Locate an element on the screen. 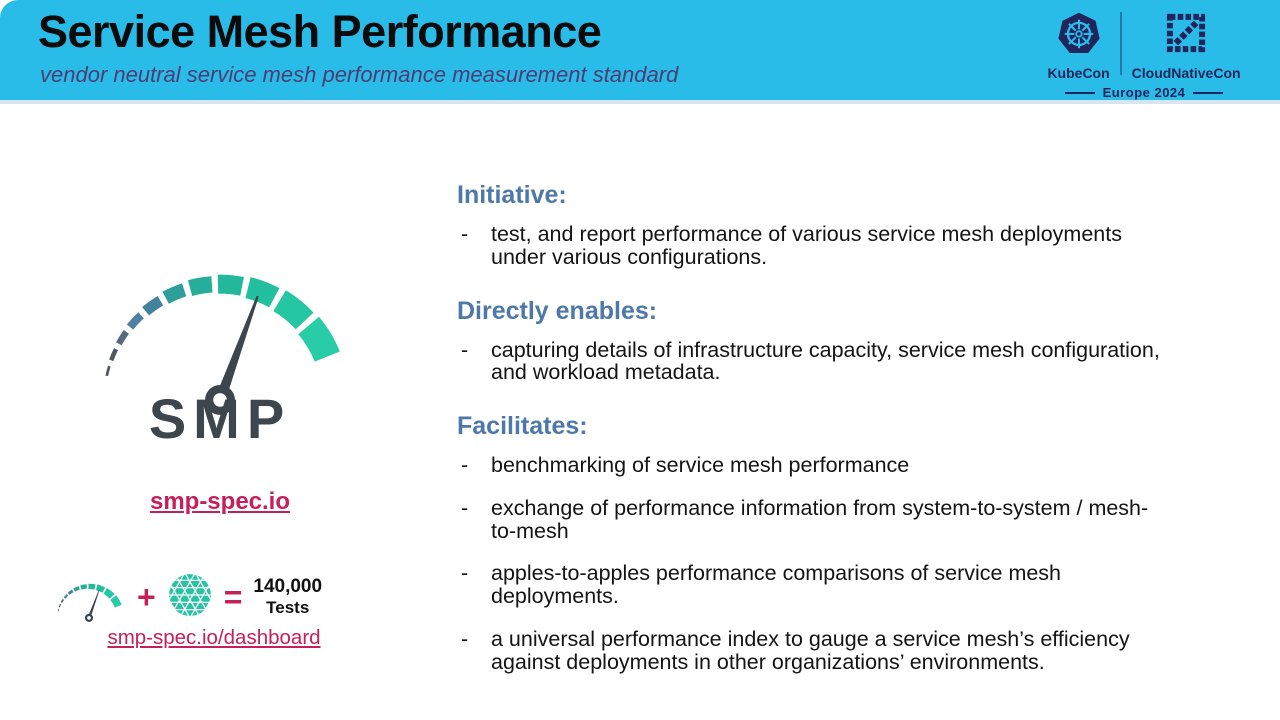 Image resolution: width=1280 pixels, height=720 pixels. edition-label: Europe 2024 is located at coordinates (1144, 92).